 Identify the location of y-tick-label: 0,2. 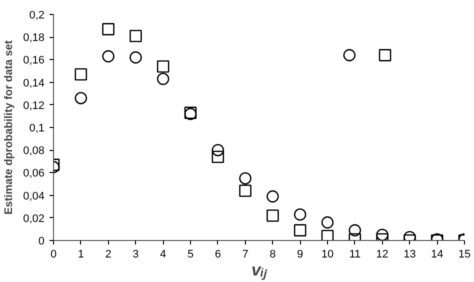
(37, 16).